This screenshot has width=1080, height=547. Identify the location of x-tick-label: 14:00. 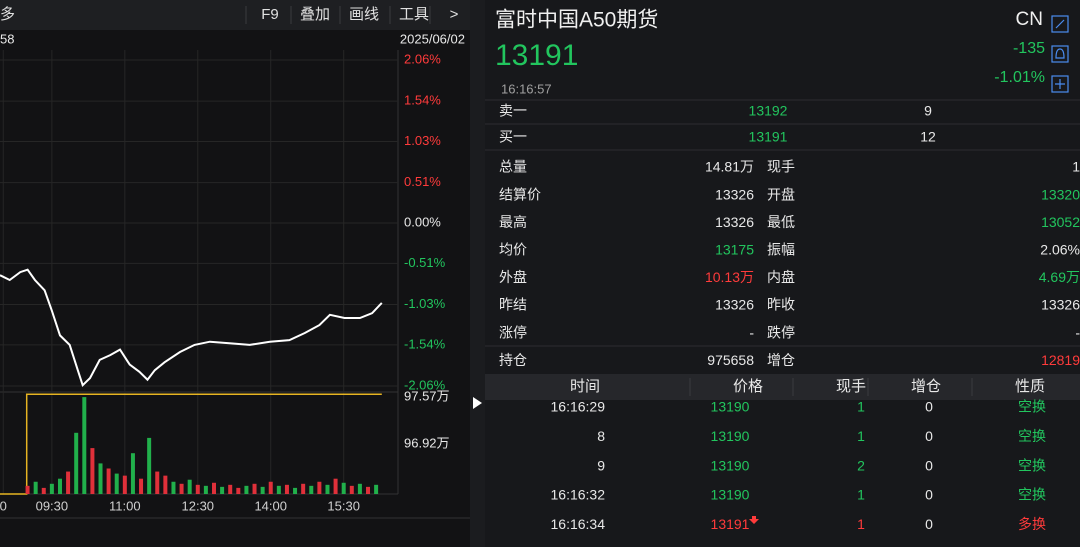
(270, 505).